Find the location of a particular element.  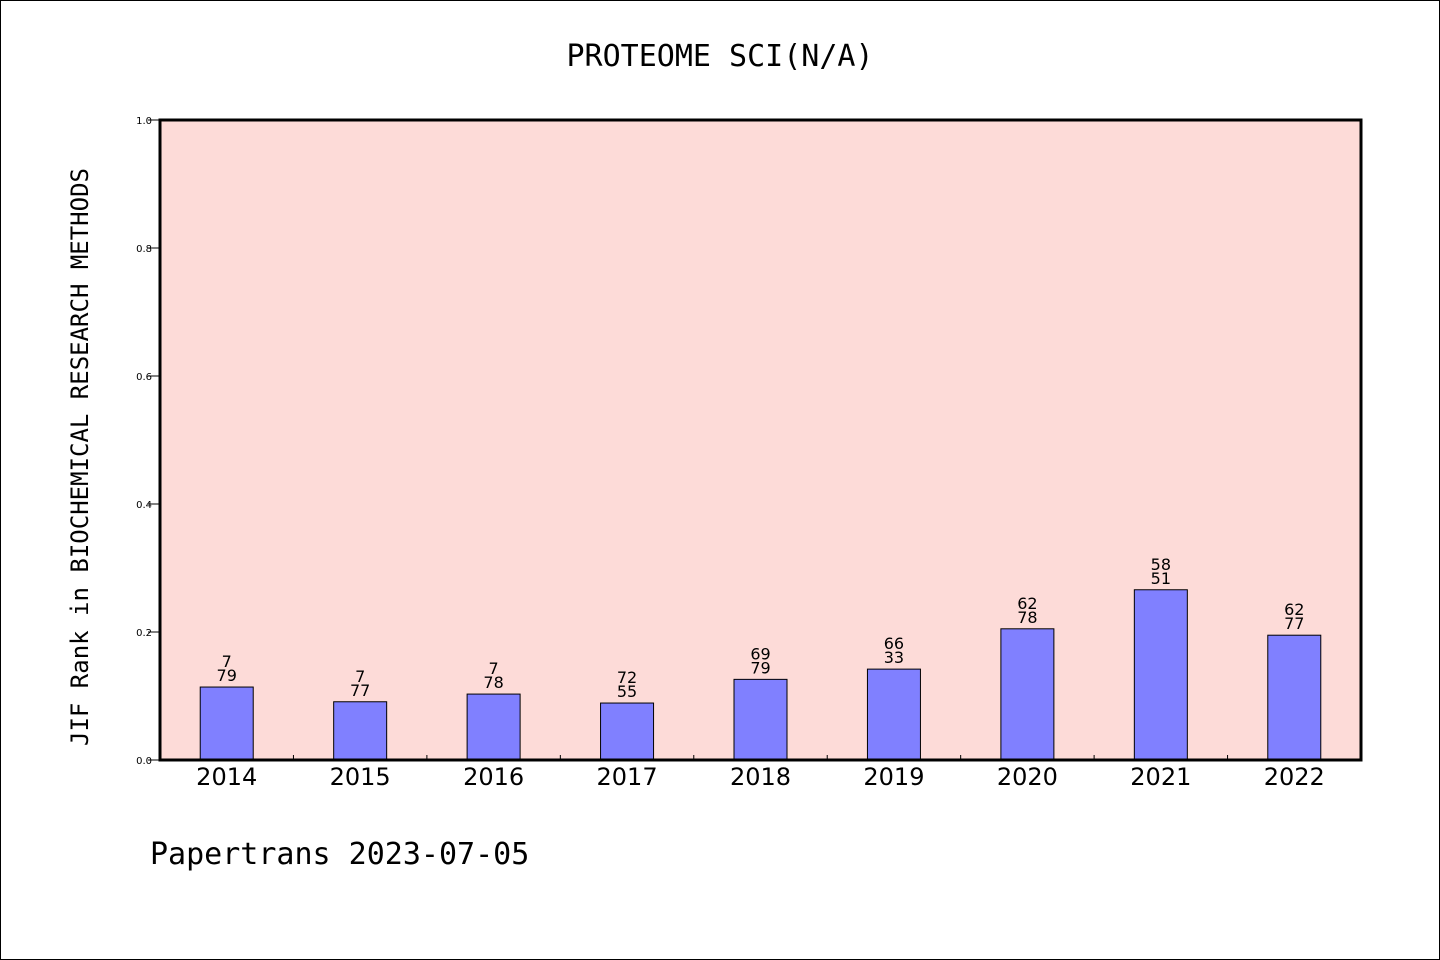

y-tick-label: 1.0 is located at coordinates (144, 121).